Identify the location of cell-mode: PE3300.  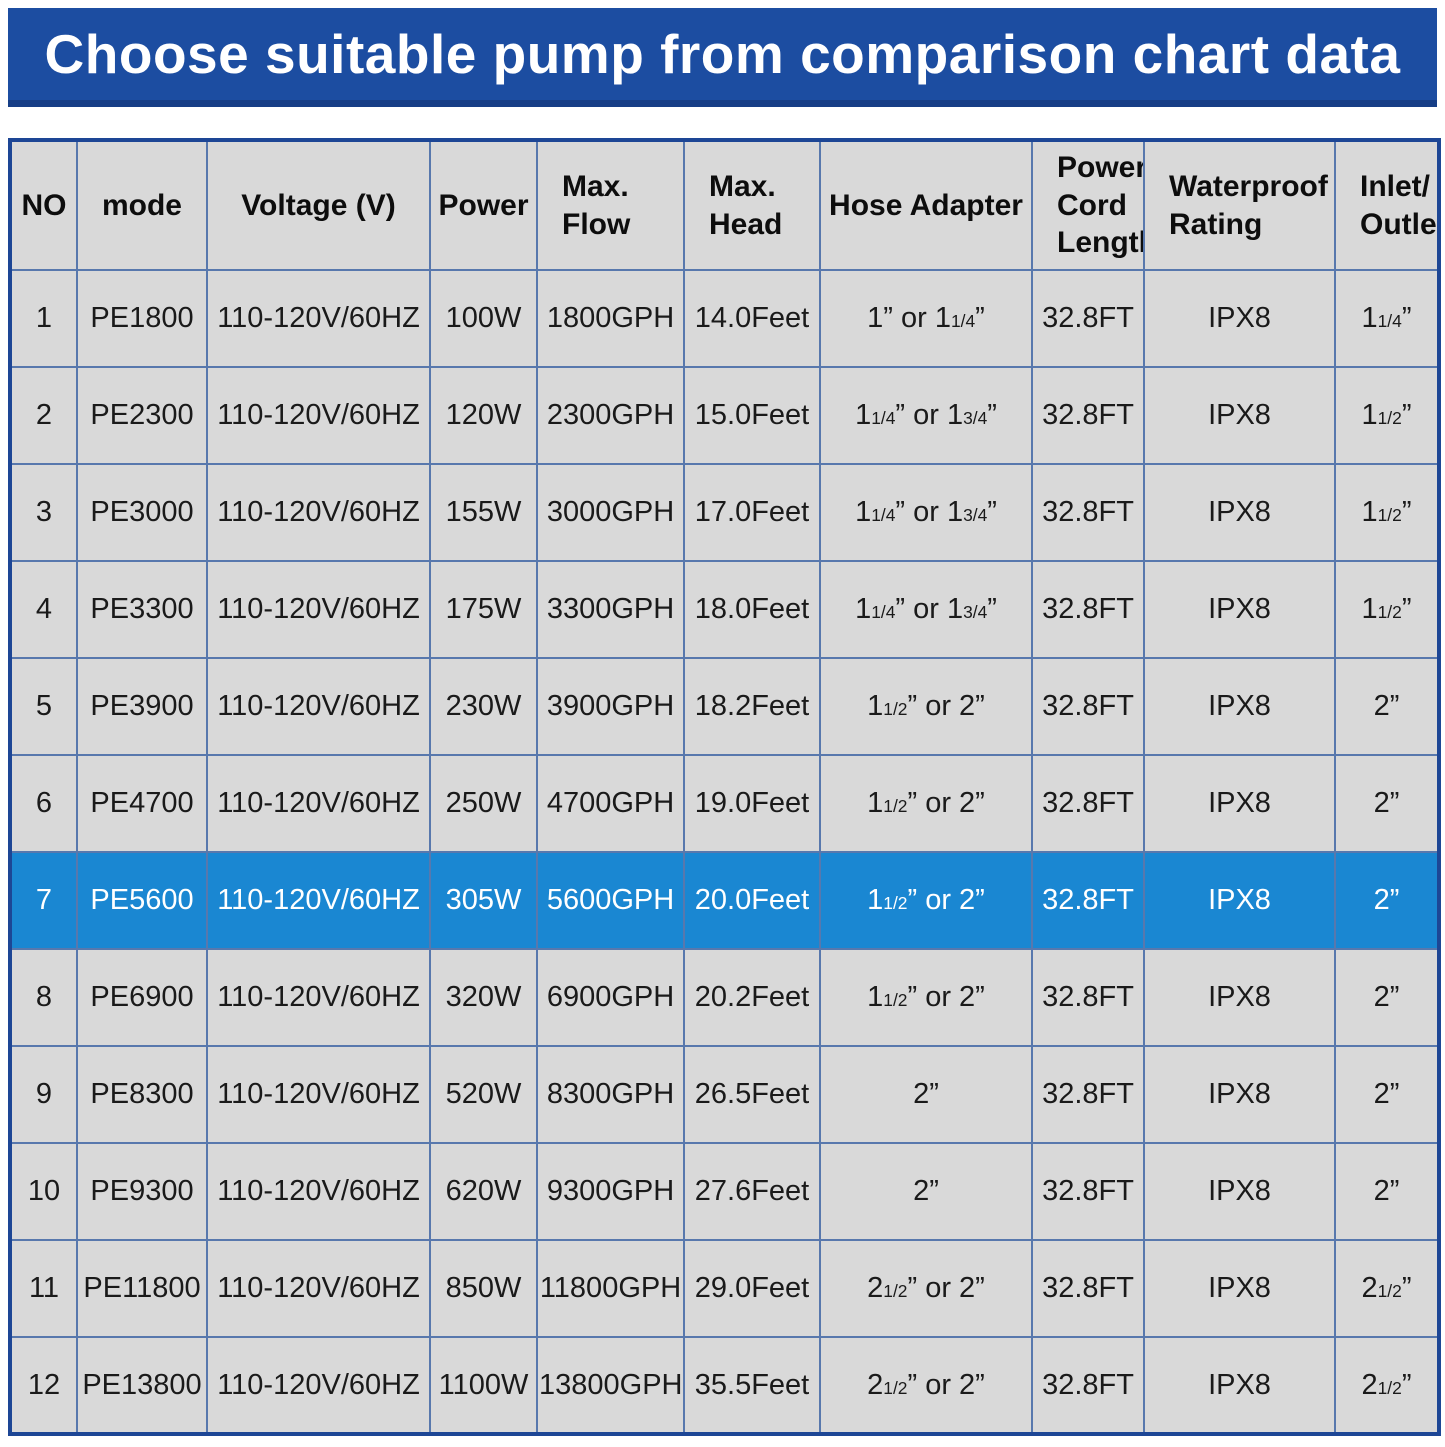
(142, 609).